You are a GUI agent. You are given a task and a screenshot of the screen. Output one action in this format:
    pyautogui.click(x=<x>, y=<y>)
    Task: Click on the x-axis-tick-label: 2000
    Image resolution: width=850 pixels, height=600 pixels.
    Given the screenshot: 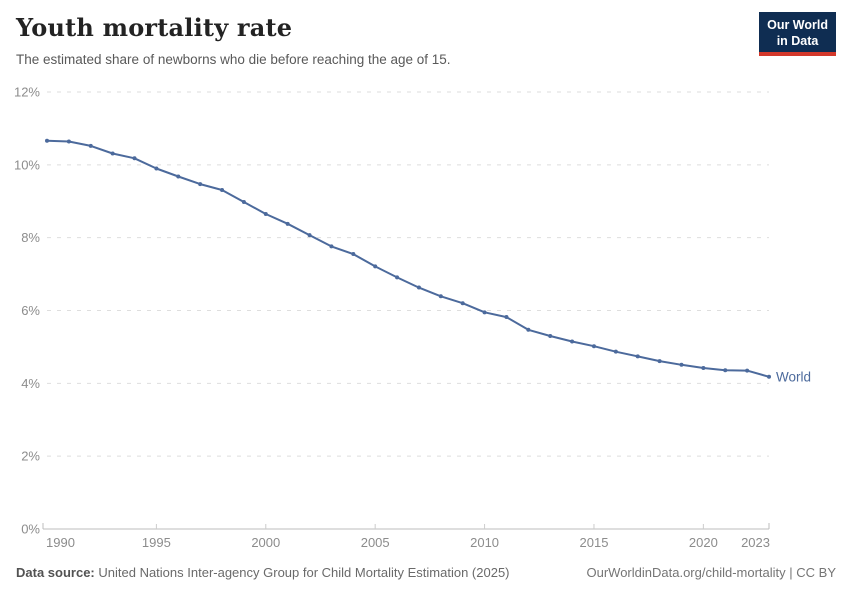 What is the action you would take?
    pyautogui.click(x=265, y=542)
    